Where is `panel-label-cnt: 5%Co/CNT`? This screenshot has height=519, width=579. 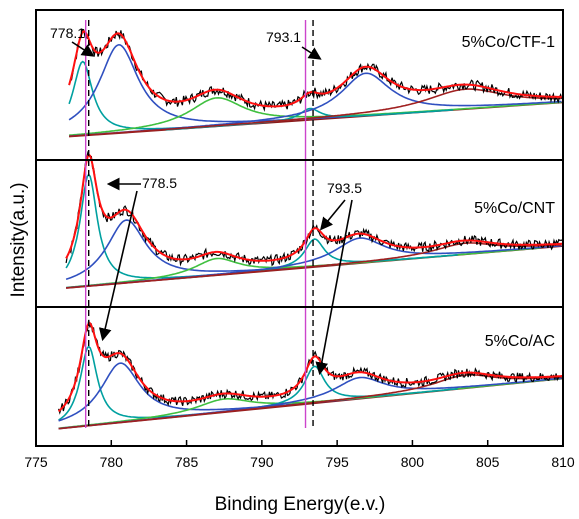
panel-label-cnt: 5%Co/CNT is located at coordinates (514, 208).